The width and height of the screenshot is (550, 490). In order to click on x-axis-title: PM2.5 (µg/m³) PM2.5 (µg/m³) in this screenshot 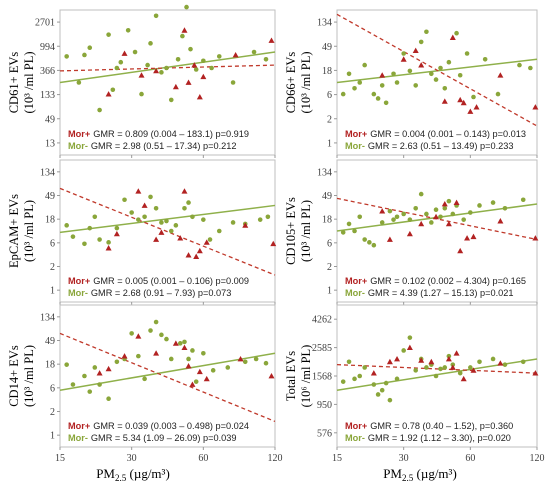, I will do `click(276, 474)`.